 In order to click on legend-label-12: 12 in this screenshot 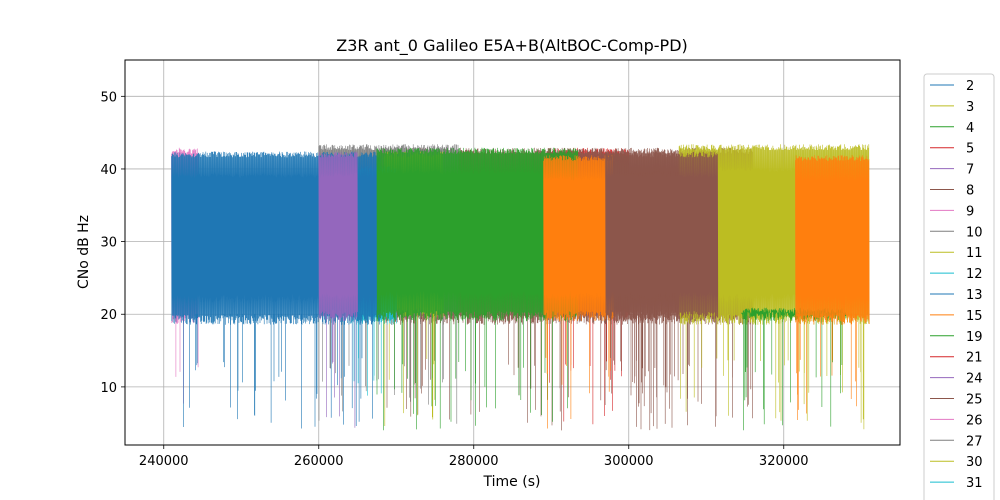, I will do `click(974, 274)`.